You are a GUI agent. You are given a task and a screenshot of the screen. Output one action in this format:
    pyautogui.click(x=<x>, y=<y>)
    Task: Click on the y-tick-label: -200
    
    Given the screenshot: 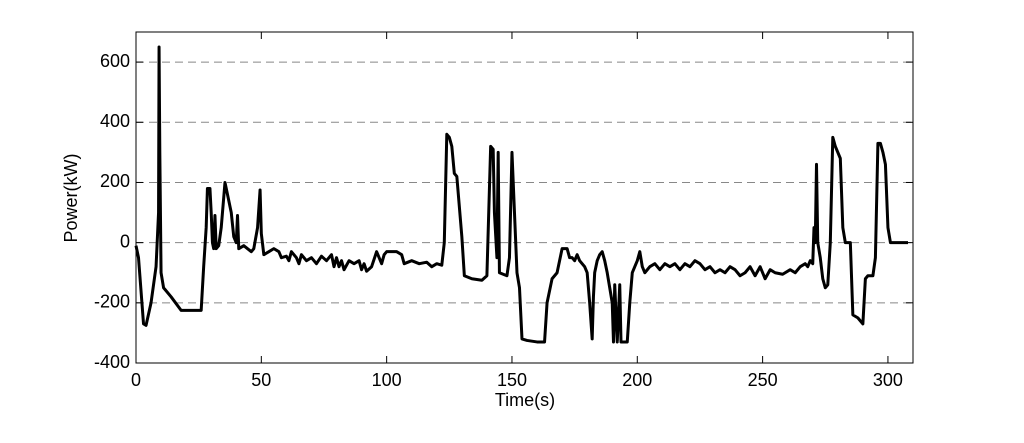 What is the action you would take?
    pyautogui.click(x=112, y=302)
    